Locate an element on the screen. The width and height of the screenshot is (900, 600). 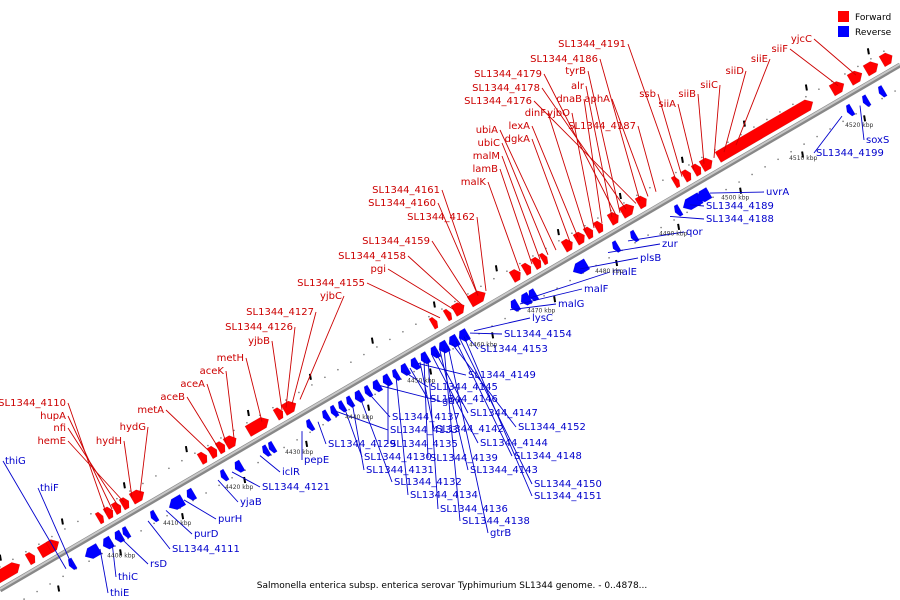
gene-label: nfi is located at coordinates (59, 428).